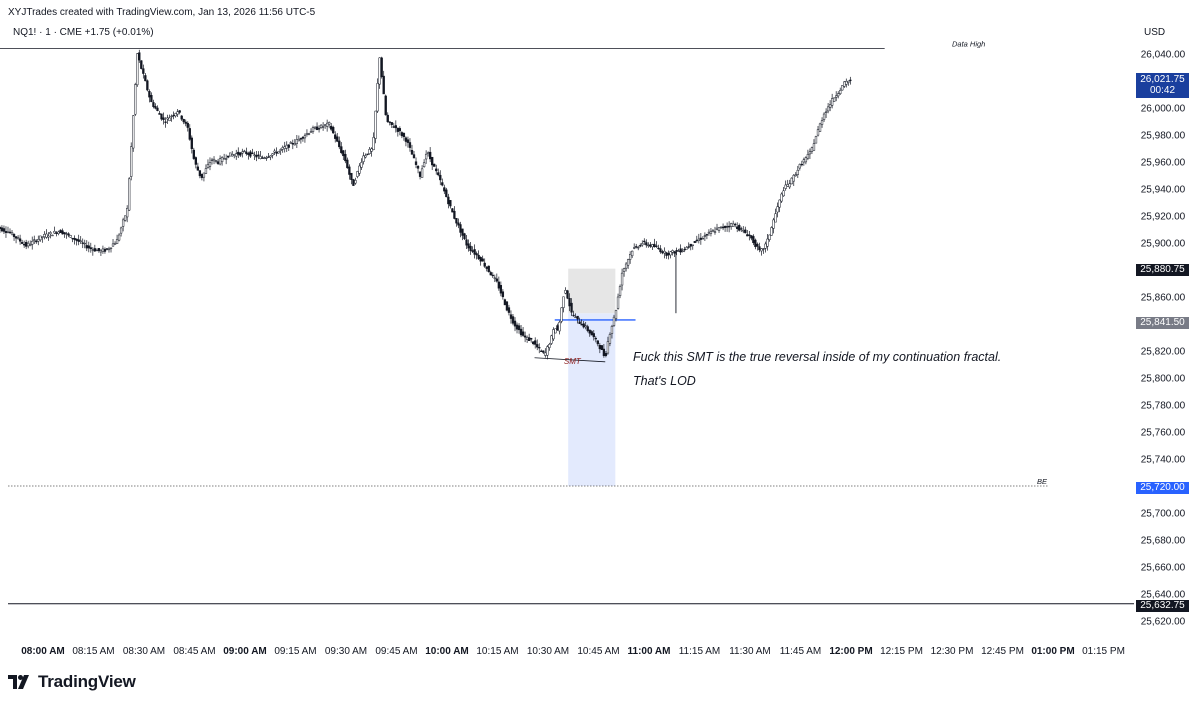 The height and width of the screenshot is (704, 1200). What do you see at coordinates (1042, 481) in the screenshot?
I see `be-label: BE` at bounding box center [1042, 481].